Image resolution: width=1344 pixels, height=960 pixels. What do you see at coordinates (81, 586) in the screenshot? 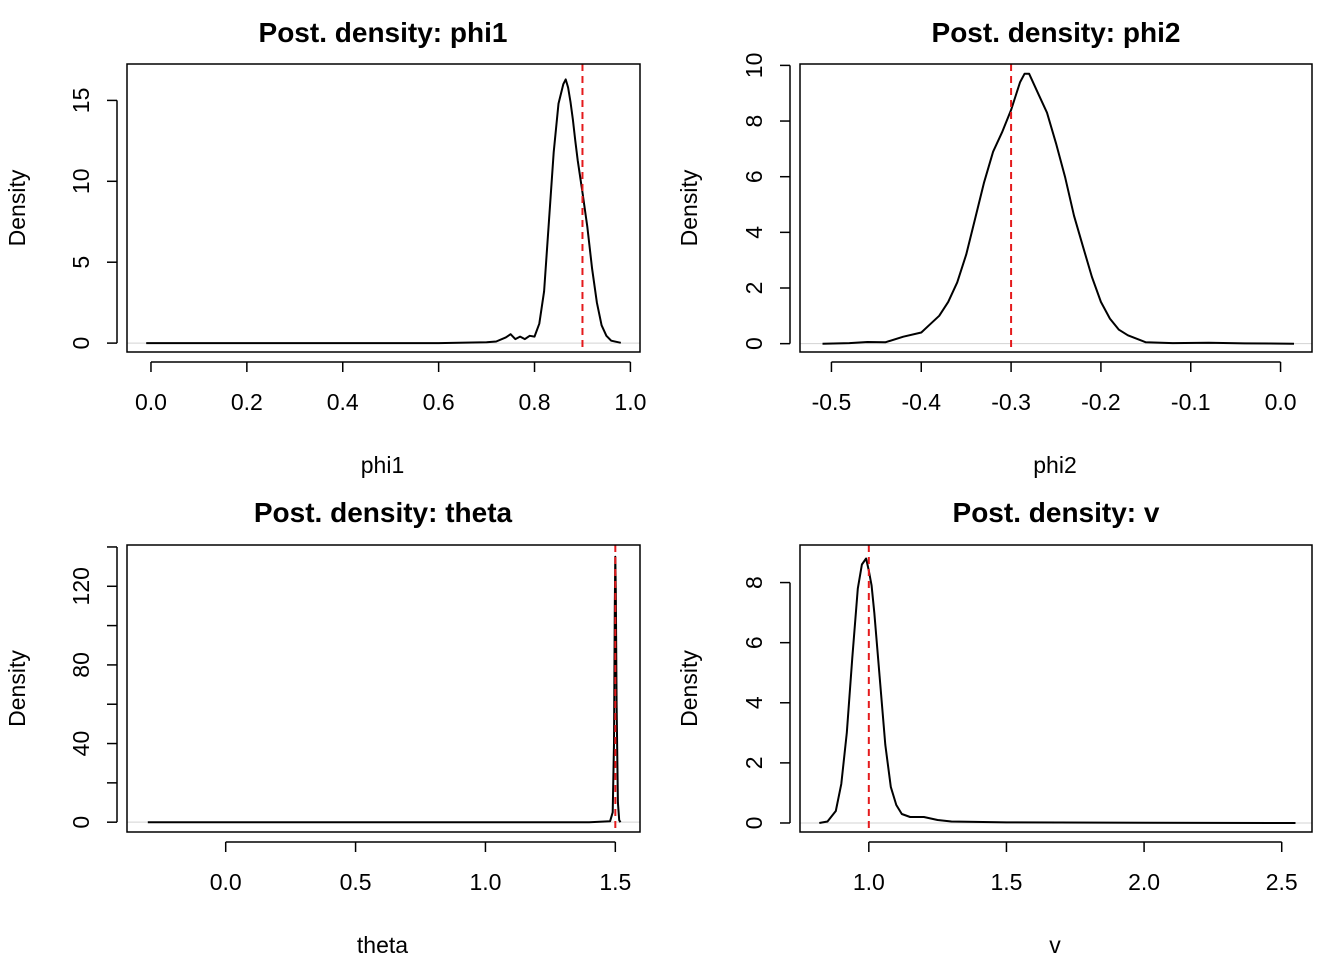
I see `y-tick-label: 120` at bounding box center [81, 586].